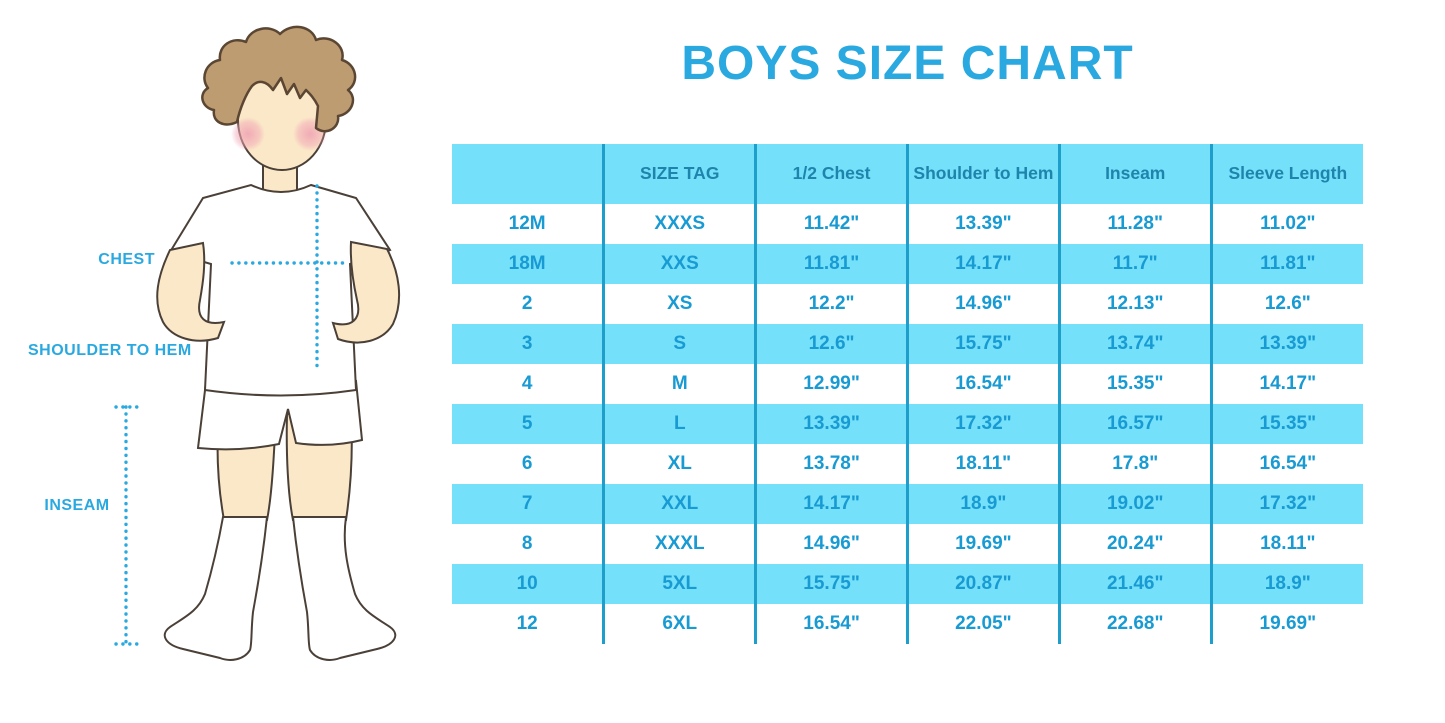 Image resolution: width=1445 pixels, height=723 pixels. I want to click on size-cell: 4, so click(528, 384).